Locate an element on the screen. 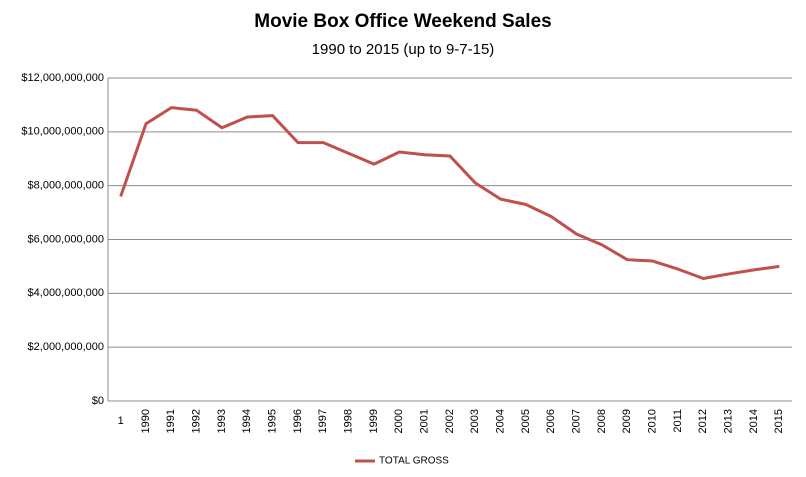 The width and height of the screenshot is (806, 477). x-tick-label: 2002 is located at coordinates (450, 421).